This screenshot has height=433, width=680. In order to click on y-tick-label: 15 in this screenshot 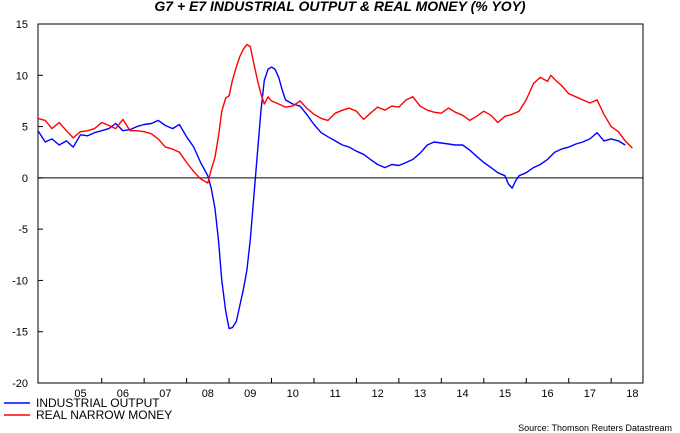, I will do `click(22, 25)`.